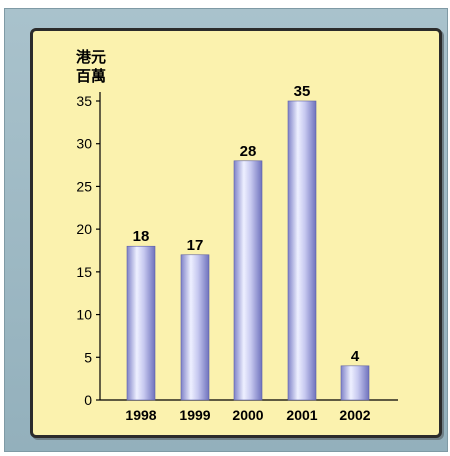 This screenshot has height=456, width=450. I want to click on y-tick-label: 25, so click(84, 186).